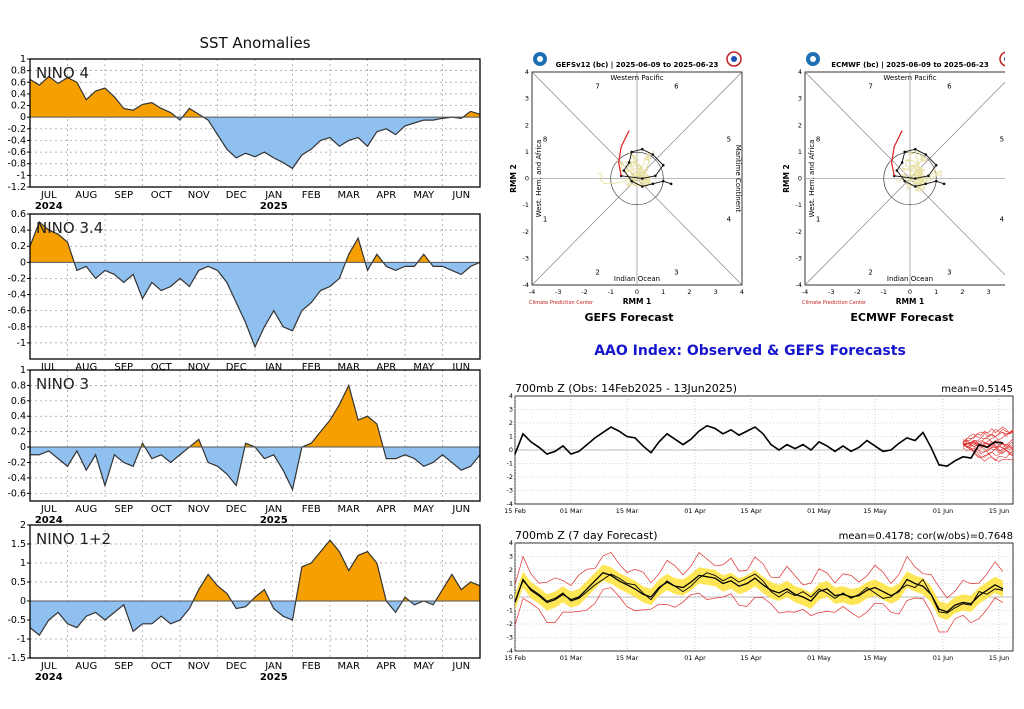  I want to click on month-label: MAY, so click(424, 666).